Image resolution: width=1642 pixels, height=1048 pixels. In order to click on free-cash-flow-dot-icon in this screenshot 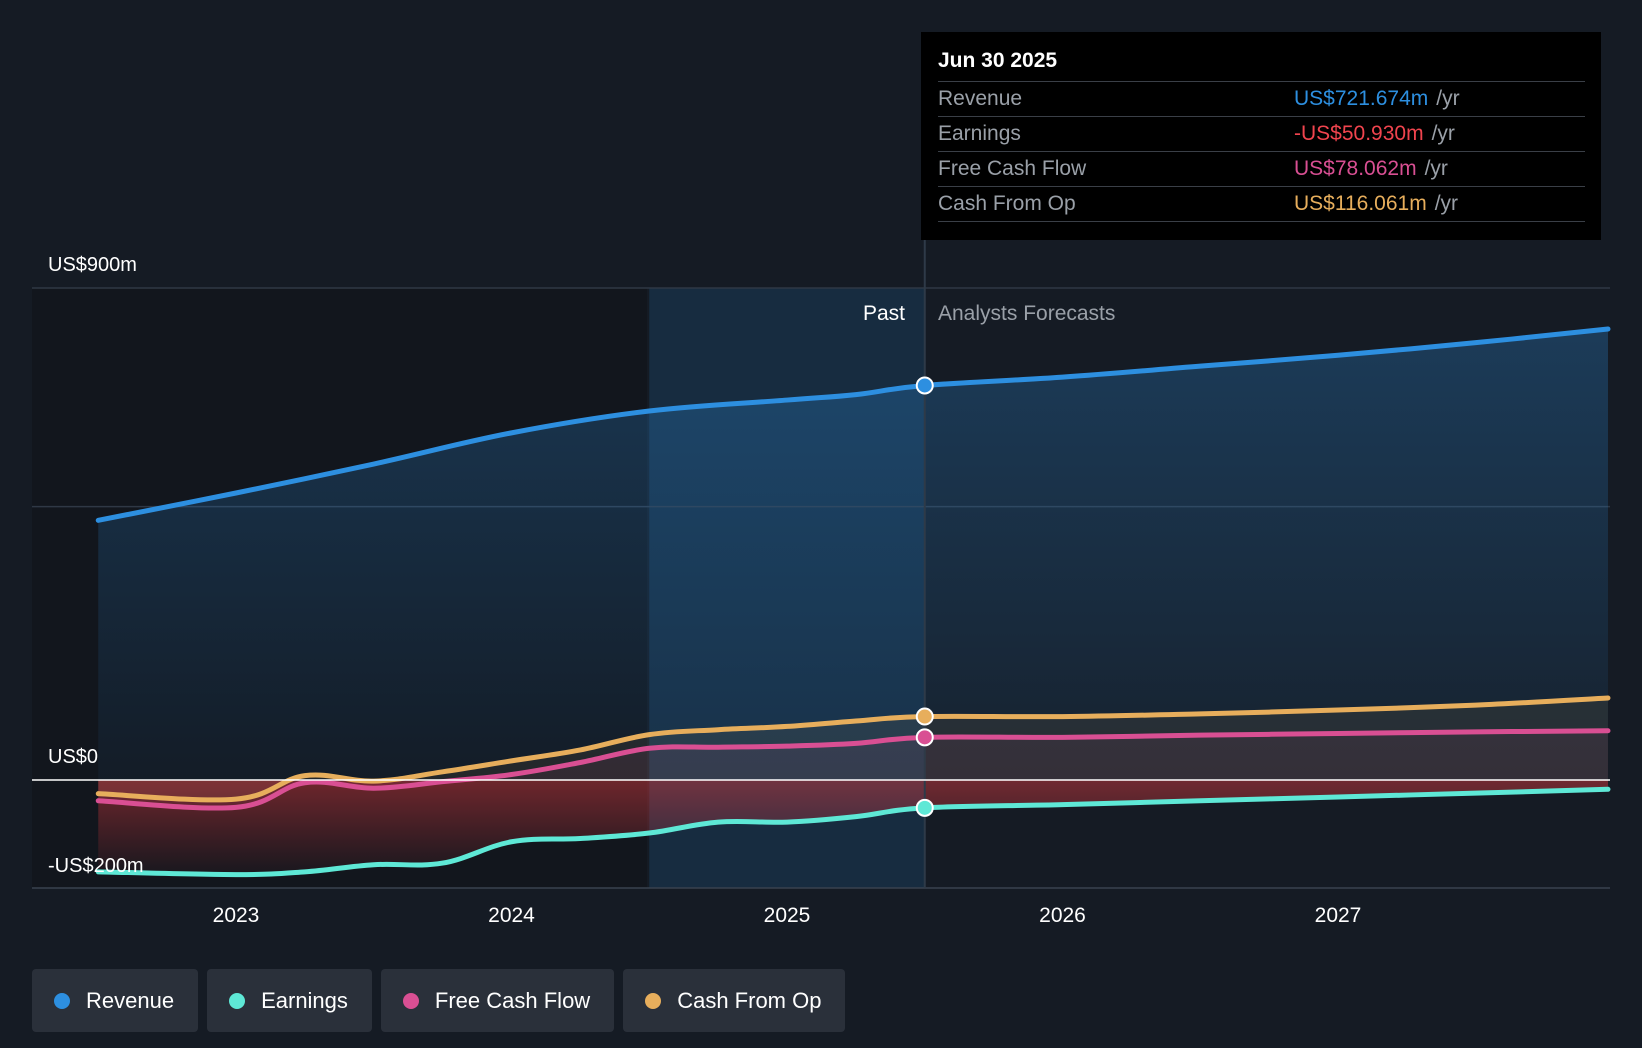, I will do `click(410, 1000)`.